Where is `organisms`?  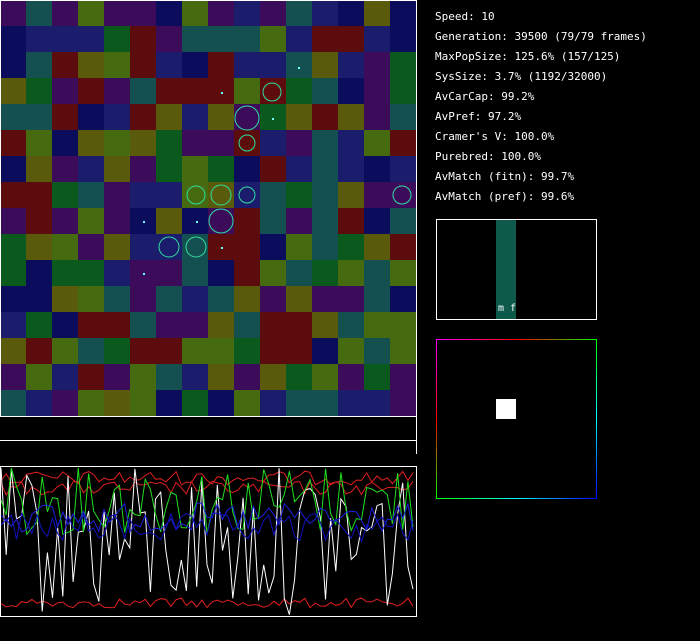
organisms is located at coordinates (277, 171).